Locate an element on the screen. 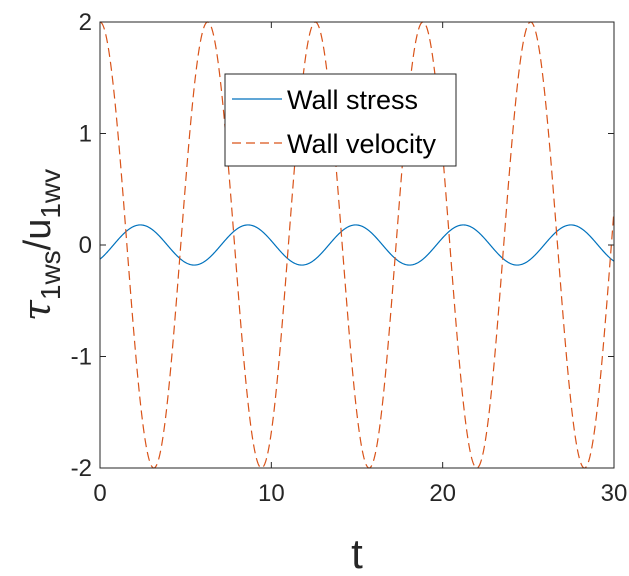 This screenshot has width=629, height=576. legend-label-wall-stress: Wall stress is located at coordinates (352, 100).